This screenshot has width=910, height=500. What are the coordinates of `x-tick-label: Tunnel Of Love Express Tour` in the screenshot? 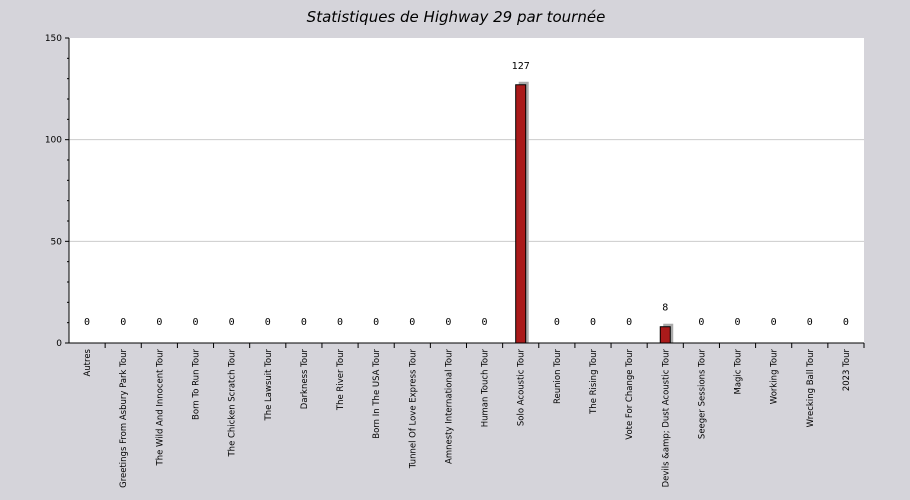 It's located at (413, 409).